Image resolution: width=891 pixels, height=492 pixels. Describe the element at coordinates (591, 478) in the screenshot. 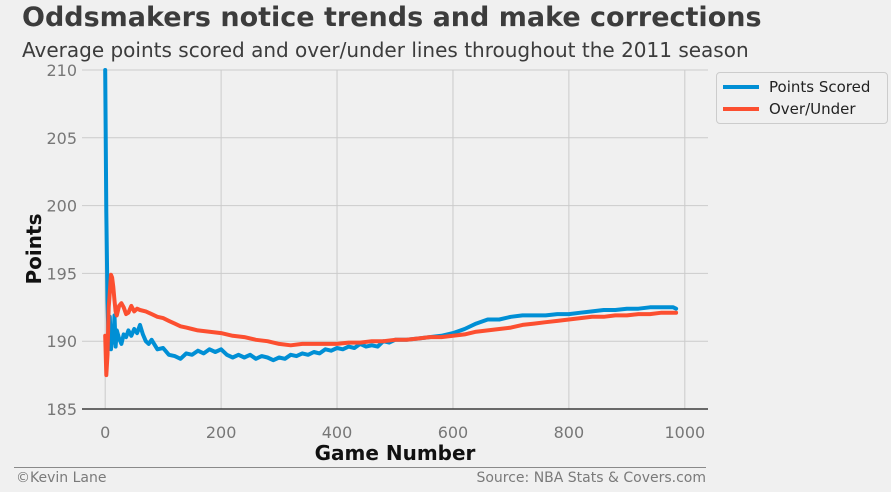

I see `footer-source: Source: NBA Stats & Covers.com` at that location.